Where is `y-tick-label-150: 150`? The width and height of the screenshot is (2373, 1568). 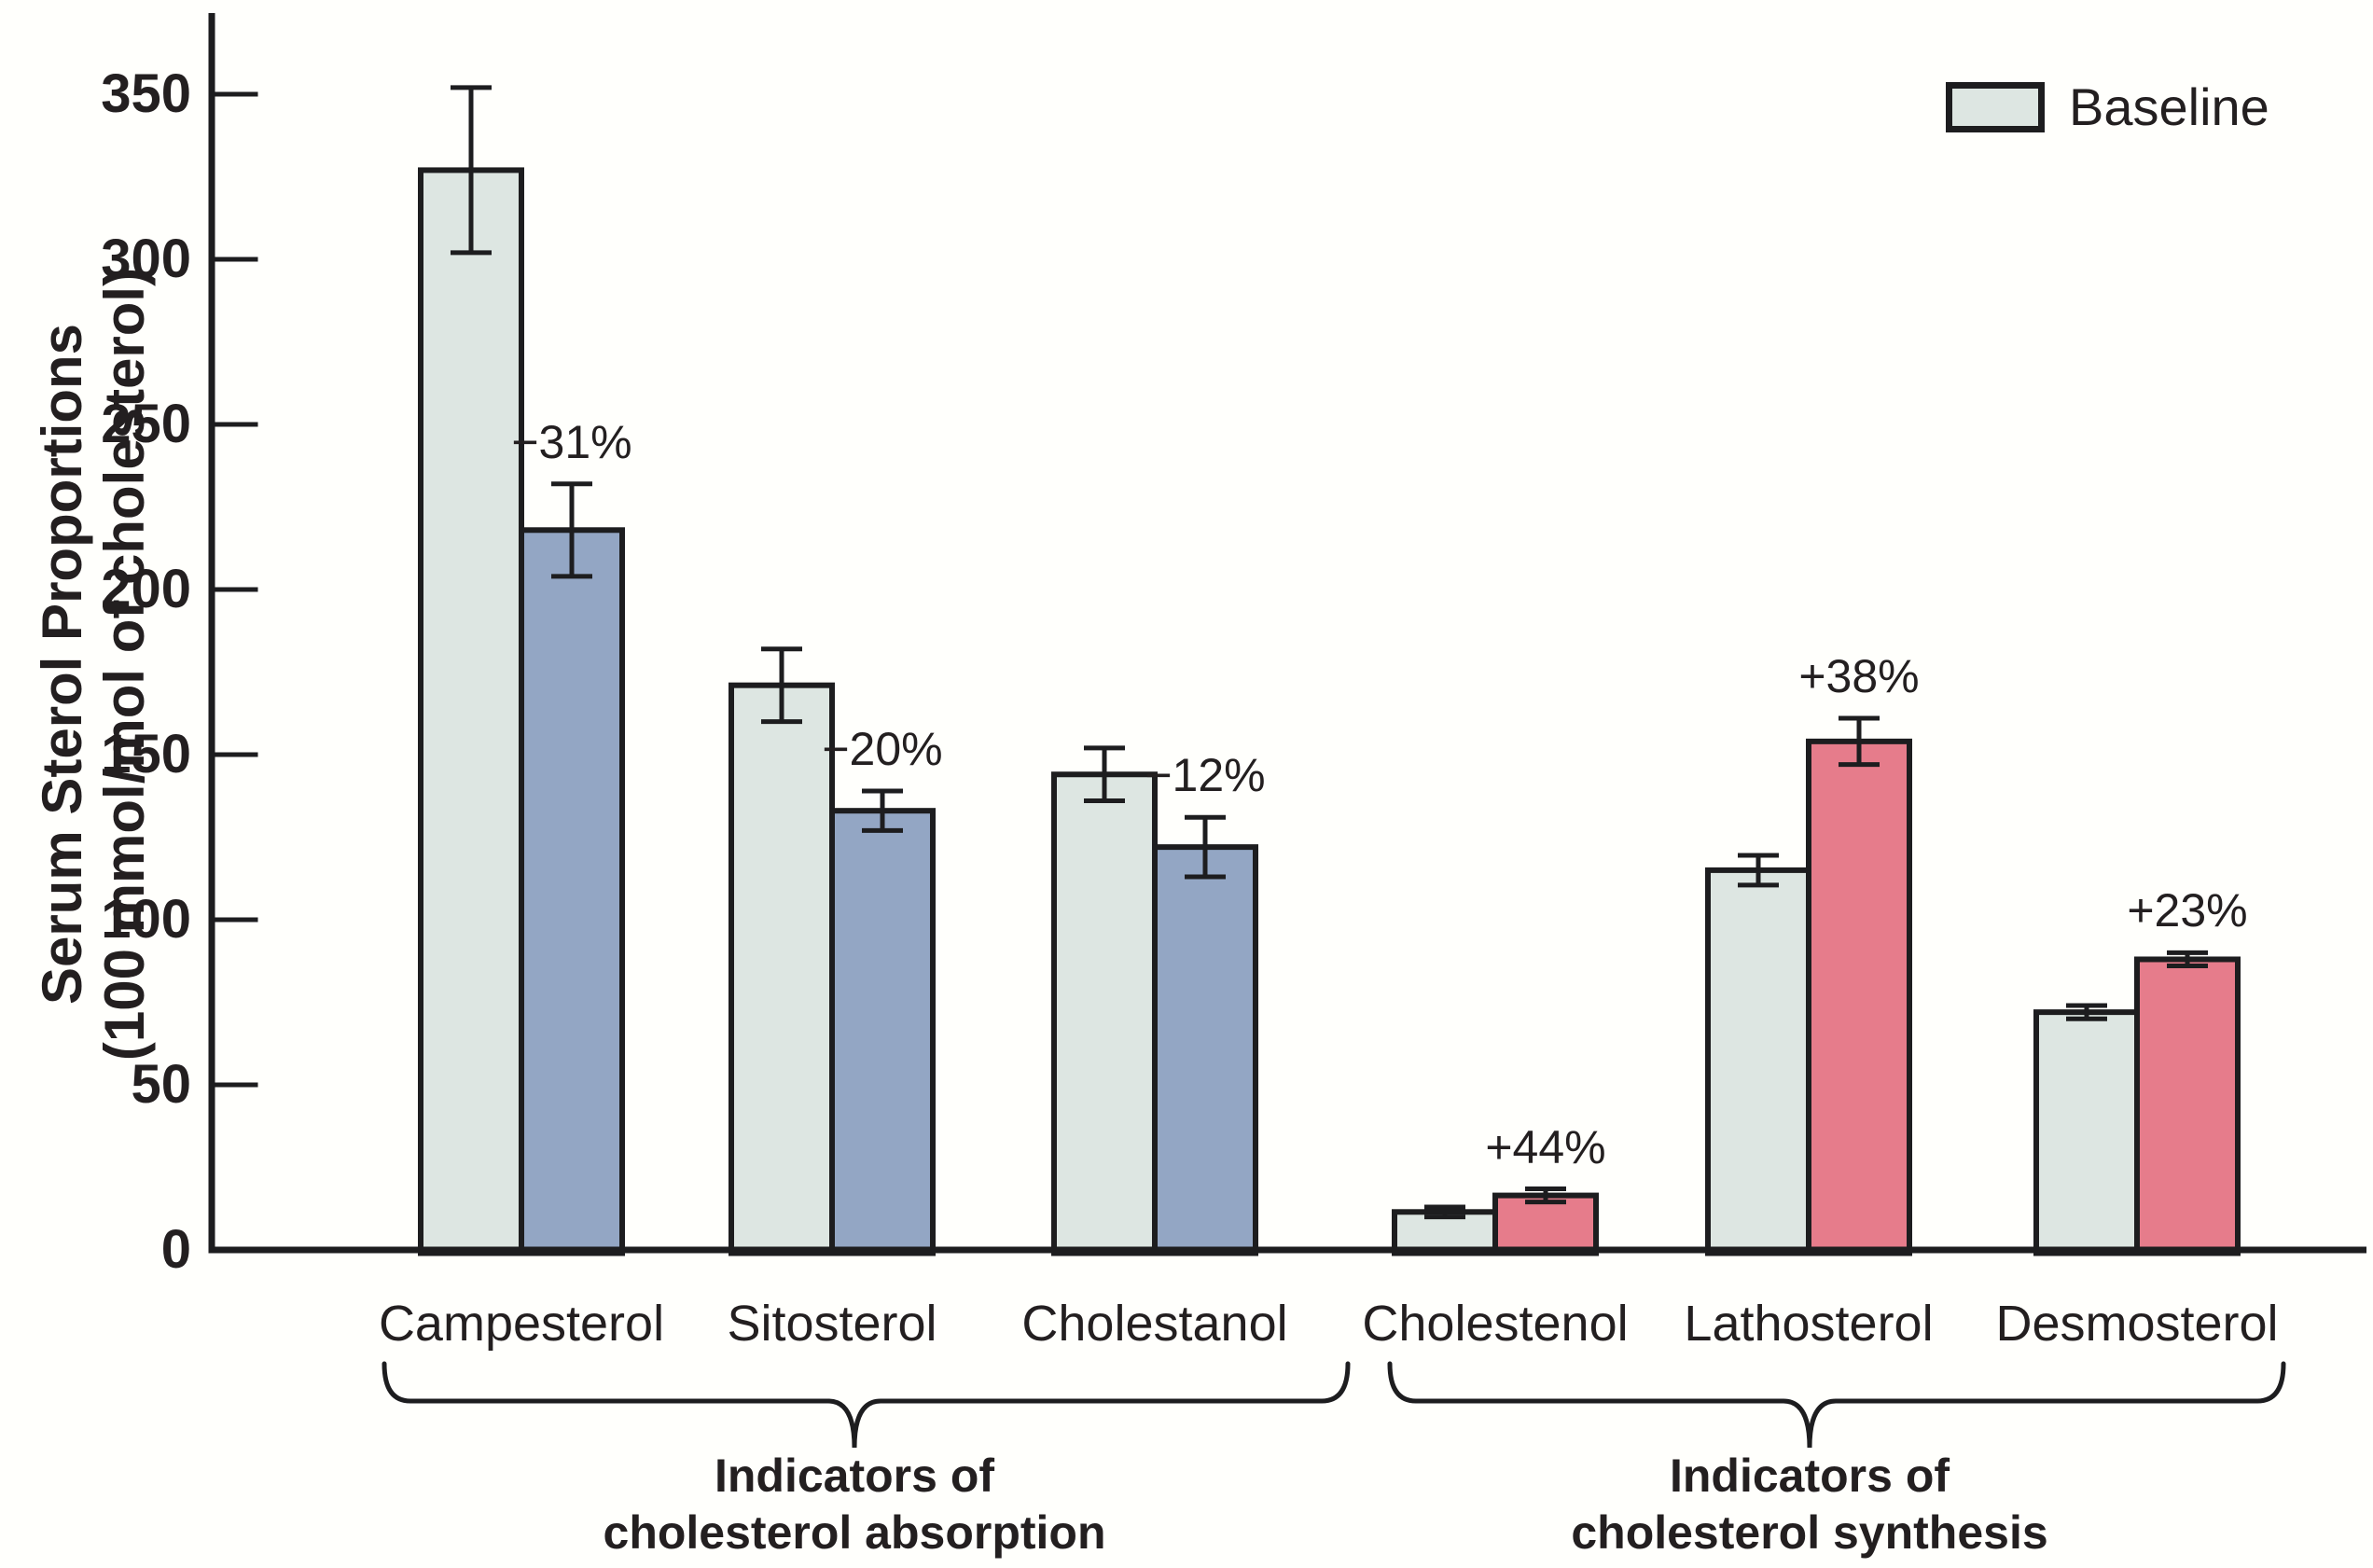
y-tick-label-150: 150 is located at coordinates (146, 754).